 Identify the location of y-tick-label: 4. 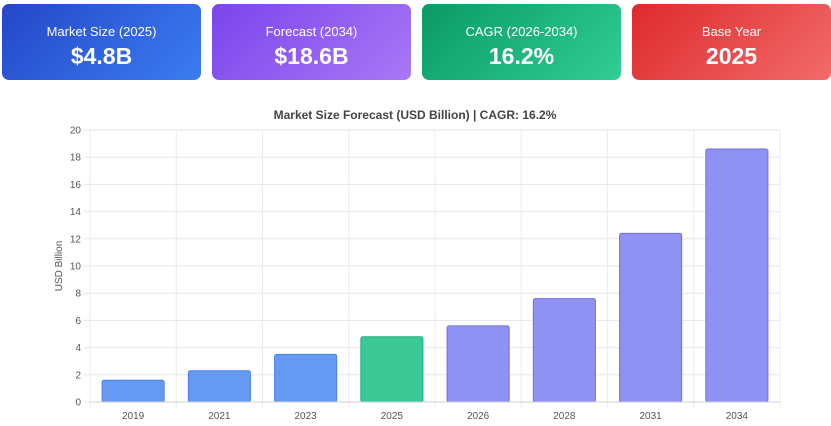
(78, 348).